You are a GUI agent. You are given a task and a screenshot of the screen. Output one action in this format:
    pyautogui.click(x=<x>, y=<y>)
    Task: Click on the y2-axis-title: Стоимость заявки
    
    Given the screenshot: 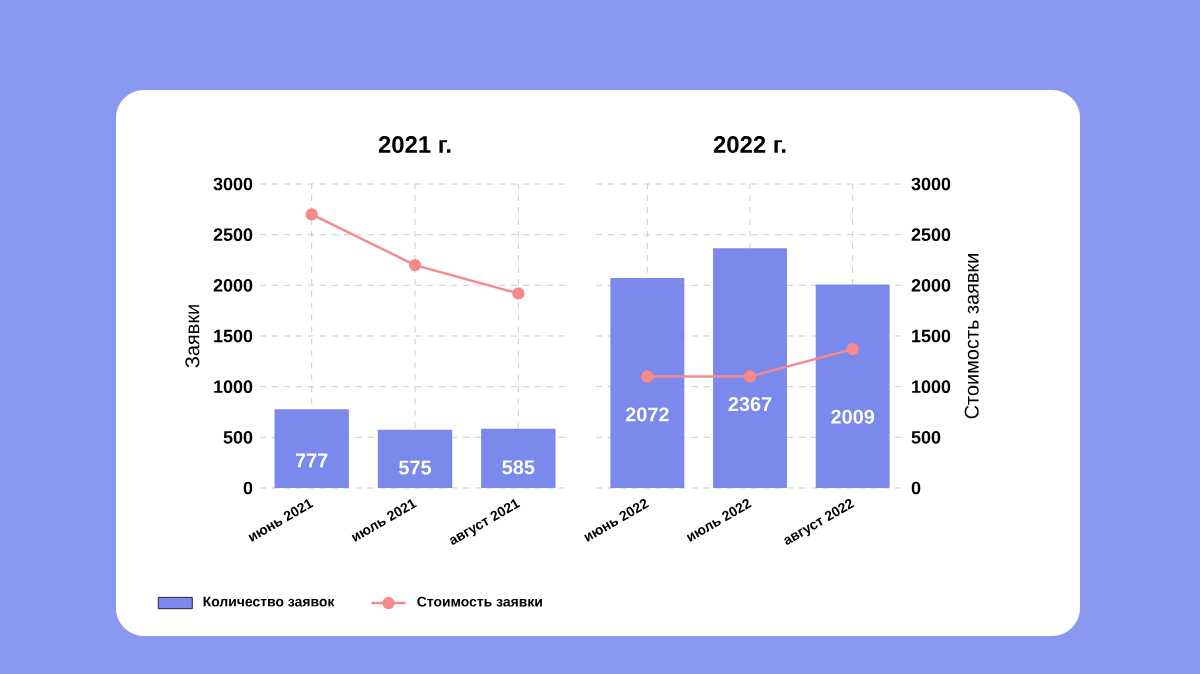 What is the action you would take?
    pyautogui.click(x=971, y=336)
    